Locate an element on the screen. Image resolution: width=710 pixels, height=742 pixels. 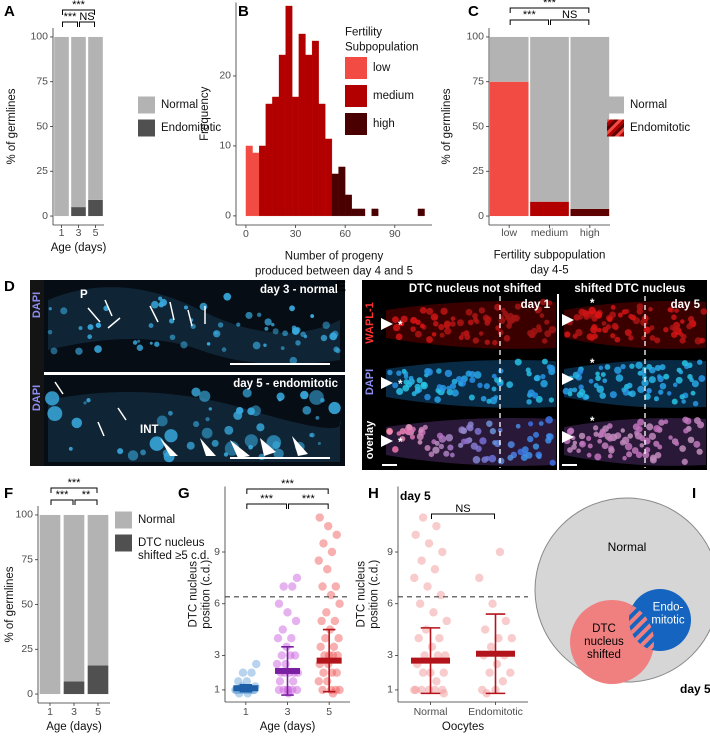
row-label: DAPI is located at coordinates (370, 382).